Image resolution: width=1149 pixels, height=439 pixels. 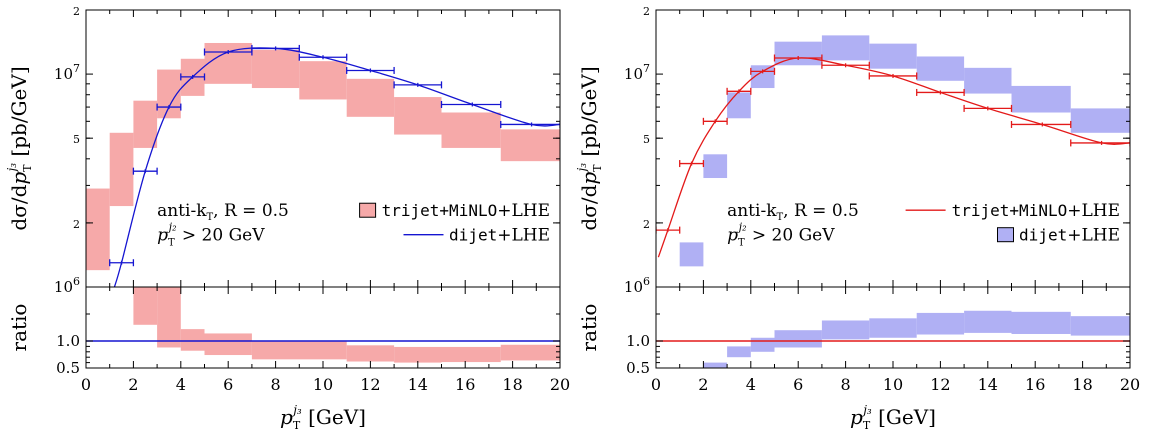 What do you see at coordinates (1043, 235) in the screenshot?
I see `legend-mono: dijet` at bounding box center [1043, 235].